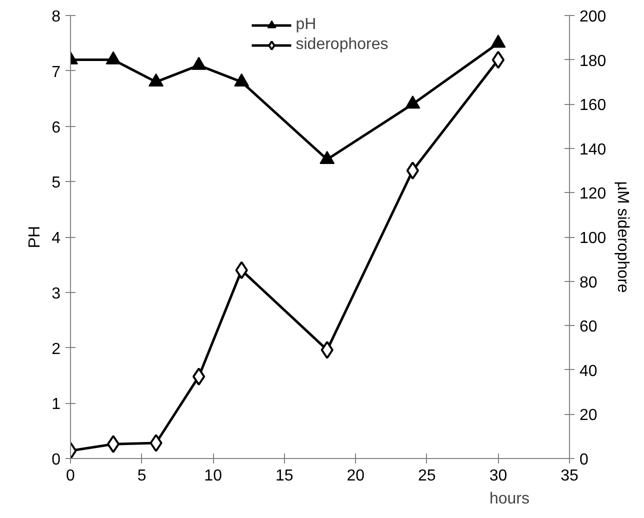  I want to click on y2-tick-label: 120, so click(593, 194).